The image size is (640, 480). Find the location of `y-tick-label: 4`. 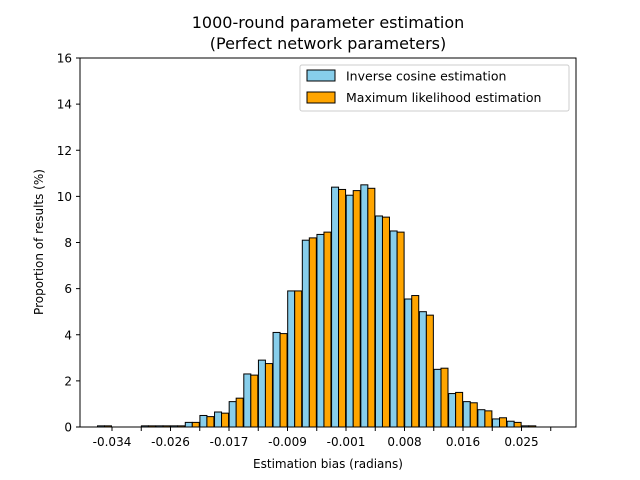

y-tick-label: 4 is located at coordinates (68, 335).